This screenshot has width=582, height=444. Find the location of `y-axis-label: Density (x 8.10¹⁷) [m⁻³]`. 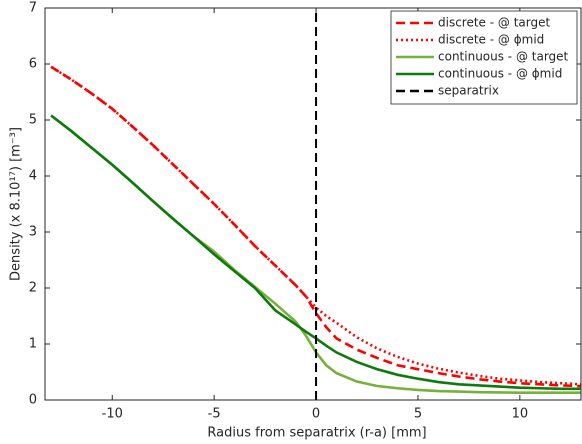

y-axis-label: Density (x 8.10¹⁷) [m⁻³] is located at coordinates (16, 204).